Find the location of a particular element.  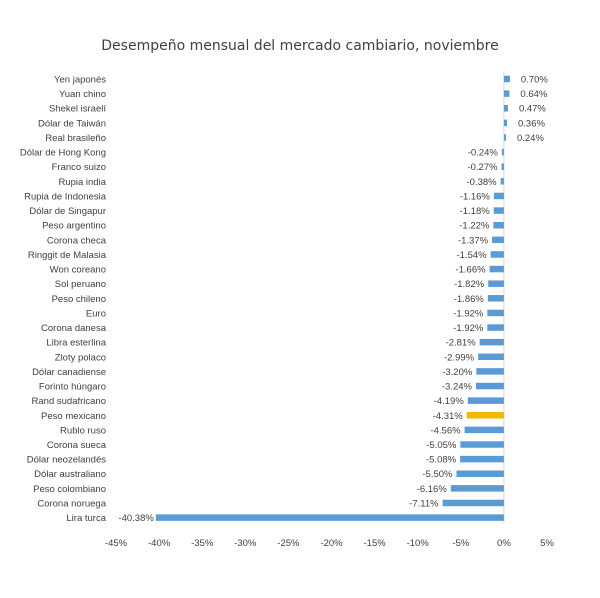

category-label: Euro is located at coordinates (96, 313).